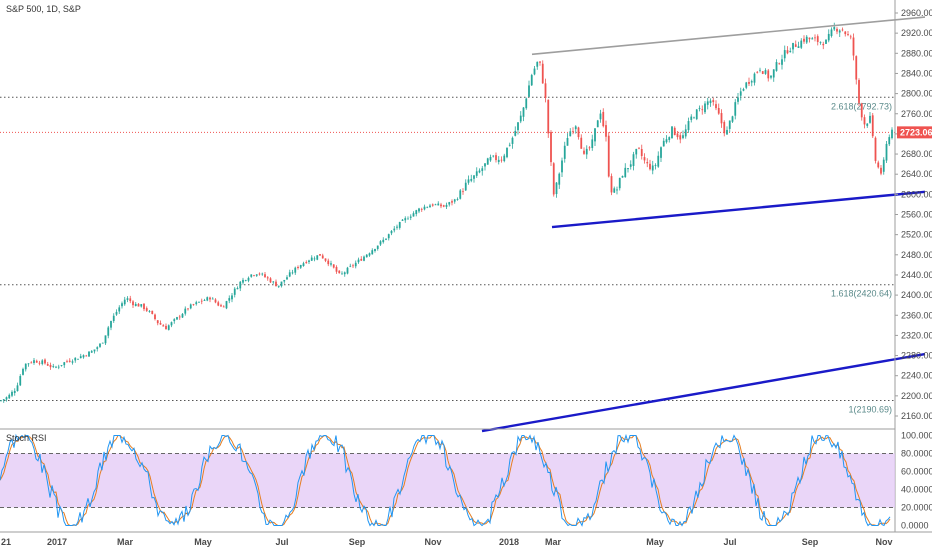 The image size is (932, 550). What do you see at coordinates (447, 542) in the screenshot?
I see `time-axis: 21 2017 Mar May Jul Sep Nov 2018 Mar May Jul Sep Nov` at bounding box center [447, 542].